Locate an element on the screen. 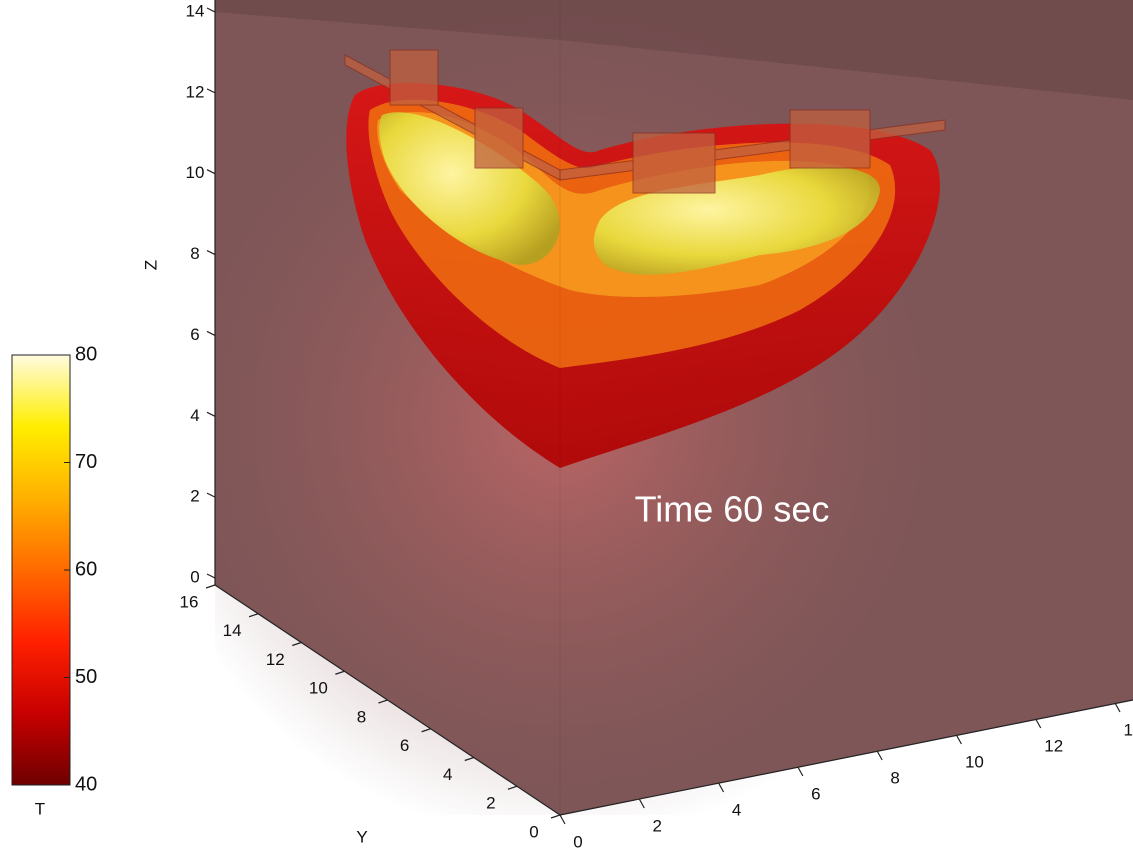 The height and width of the screenshot is (855, 1133). isosurface-core-right is located at coordinates (736, 220).